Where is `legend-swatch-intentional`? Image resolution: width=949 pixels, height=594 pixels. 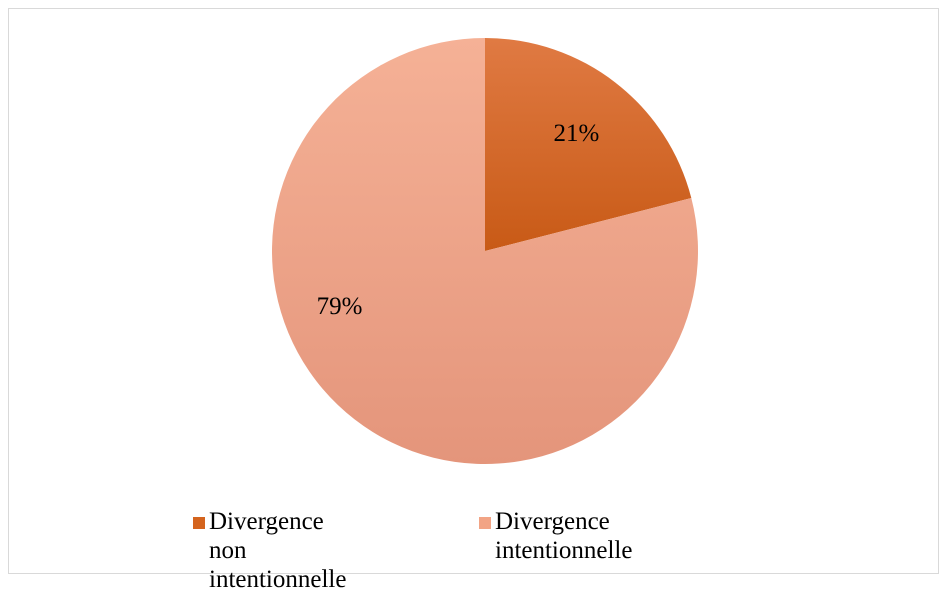
legend-swatch-intentional is located at coordinates (485, 523).